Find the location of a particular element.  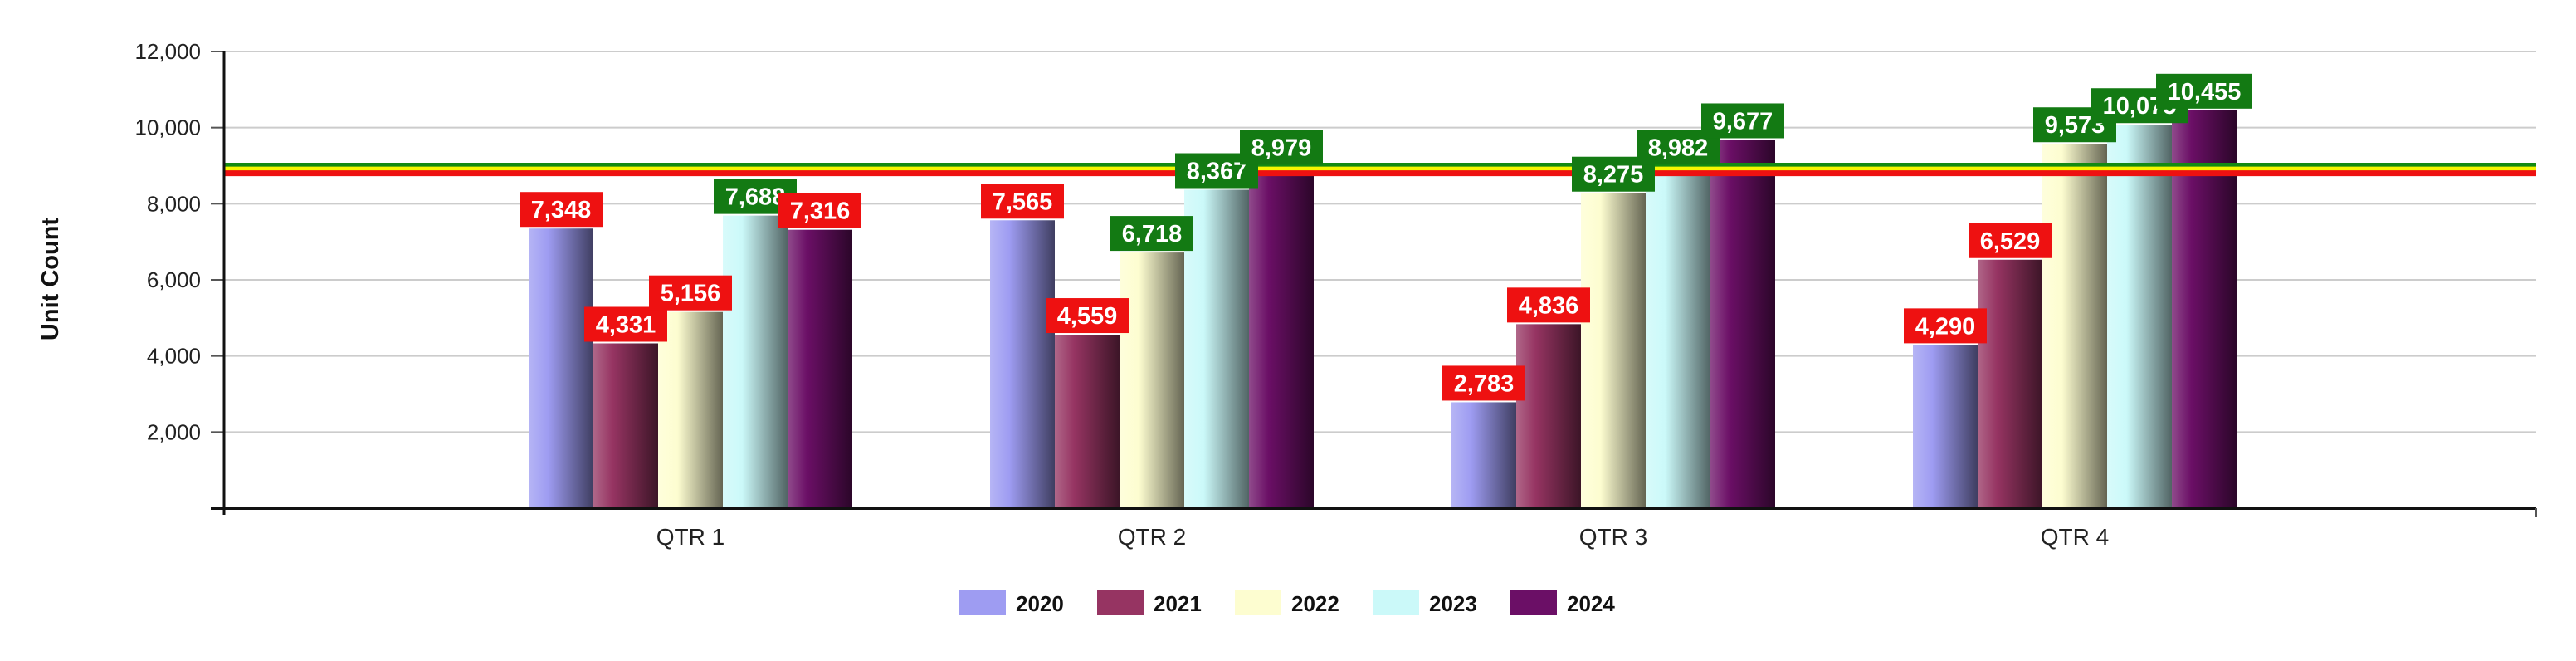

data-label: 10,455 is located at coordinates (2205, 92).